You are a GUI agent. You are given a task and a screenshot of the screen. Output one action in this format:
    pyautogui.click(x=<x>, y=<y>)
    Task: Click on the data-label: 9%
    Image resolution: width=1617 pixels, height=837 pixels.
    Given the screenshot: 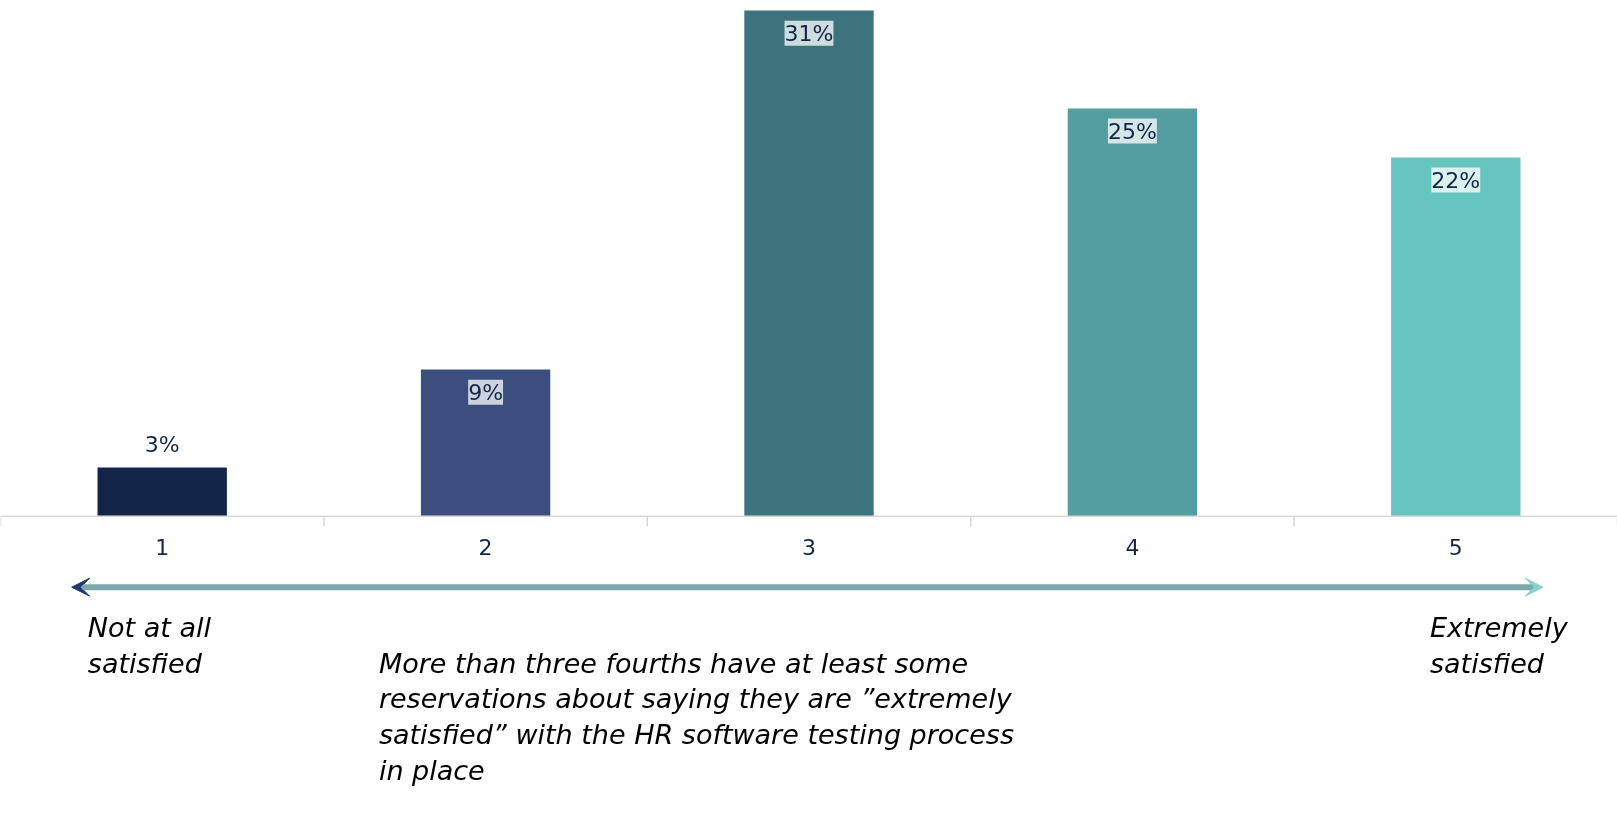 What is the action you would take?
    pyautogui.click(x=486, y=392)
    